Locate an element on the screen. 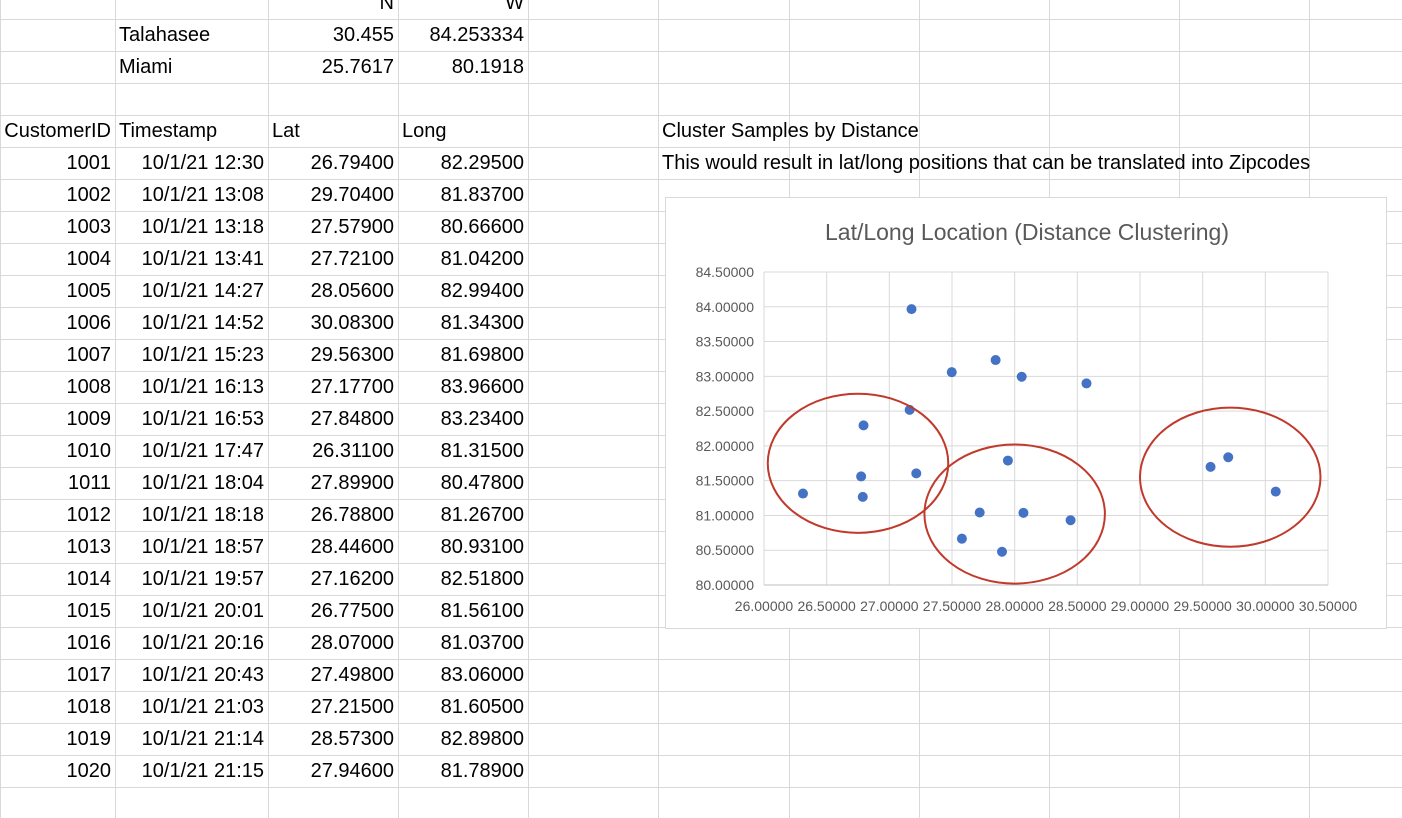  table-data-cell: 82.29500 is located at coordinates (482, 163).